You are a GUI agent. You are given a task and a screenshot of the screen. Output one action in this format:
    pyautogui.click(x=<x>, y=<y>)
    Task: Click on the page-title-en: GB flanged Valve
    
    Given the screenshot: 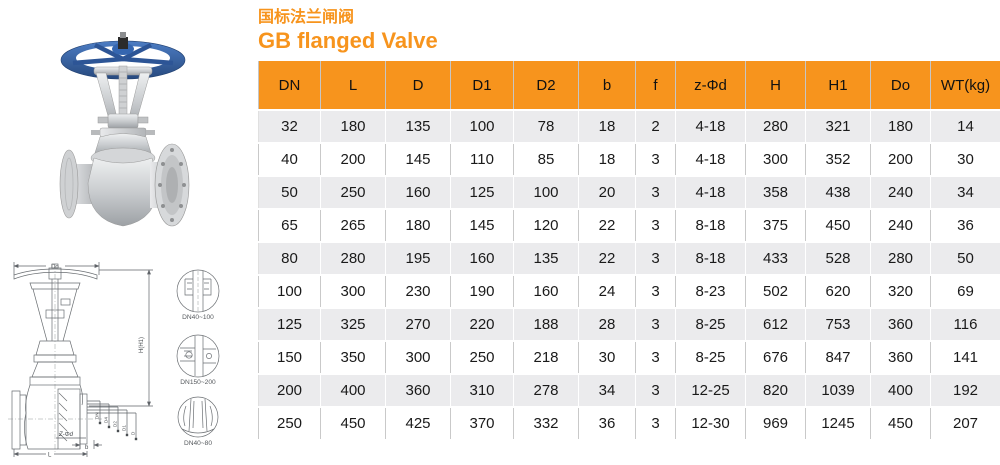 What is the action you would take?
    pyautogui.click(x=629, y=40)
    